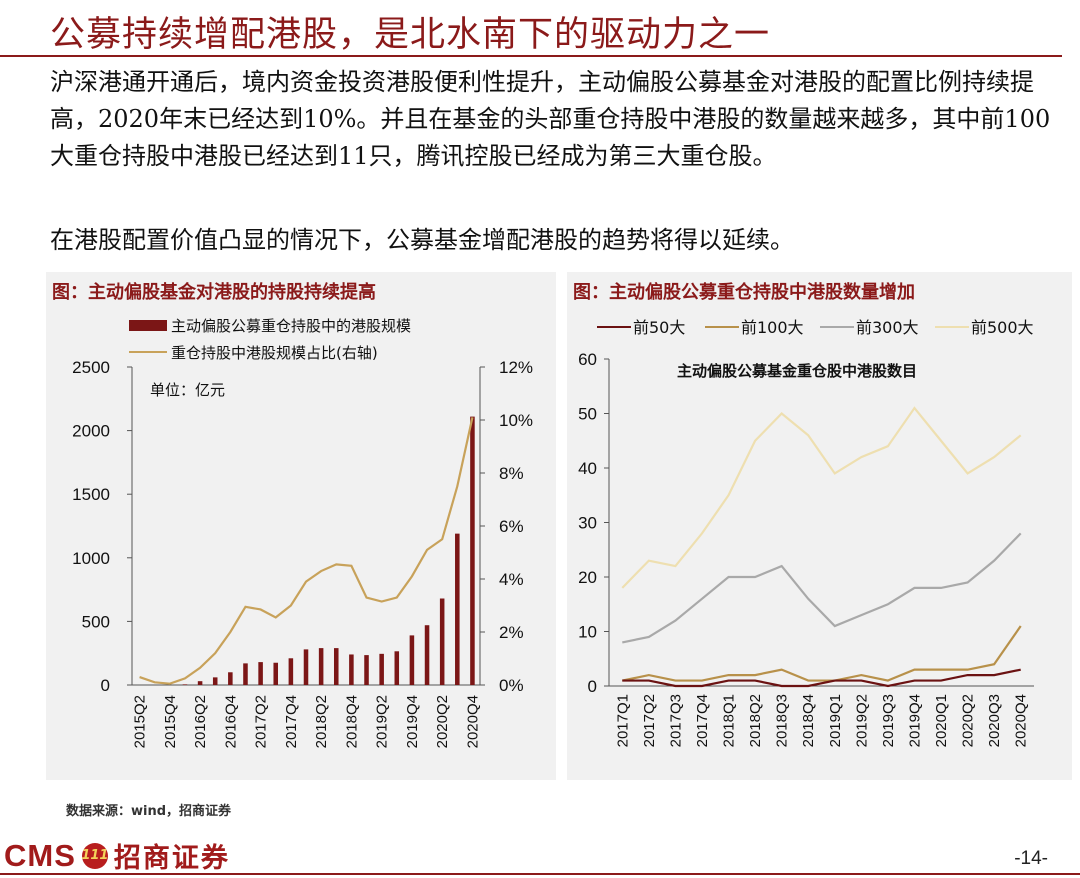 The width and height of the screenshot is (1080, 878). Describe the element at coordinates (214, 292) in the screenshot. I see `chart-panel-title: 图：主动偏股基金对港股的持股持续提高` at that location.